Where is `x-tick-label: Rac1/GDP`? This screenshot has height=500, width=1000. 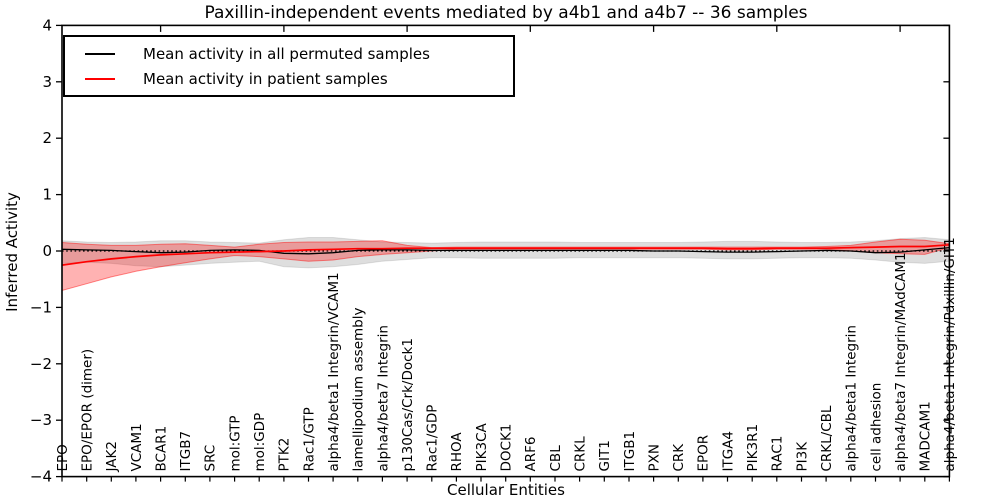
x-tick-label: Rac1/GDP is located at coordinates (433, 438).